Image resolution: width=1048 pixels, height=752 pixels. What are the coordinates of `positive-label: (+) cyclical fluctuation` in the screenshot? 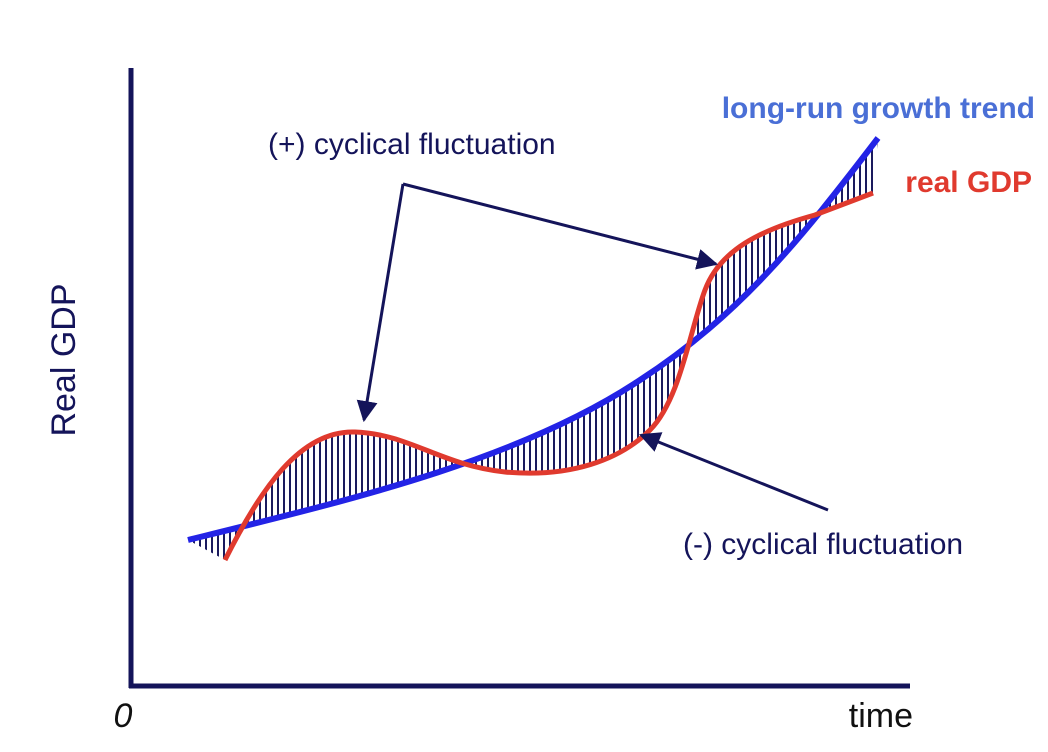 It's located at (412, 144).